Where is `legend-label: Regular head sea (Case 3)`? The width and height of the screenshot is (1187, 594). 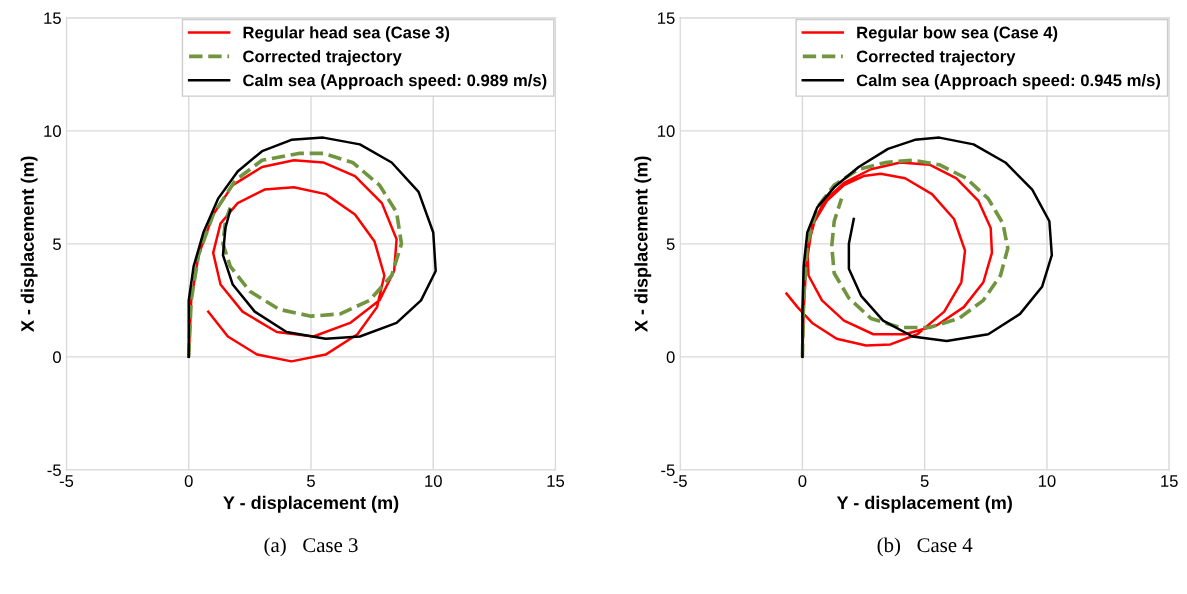
legend-label: Regular head sea (Case 3) is located at coordinates (346, 34).